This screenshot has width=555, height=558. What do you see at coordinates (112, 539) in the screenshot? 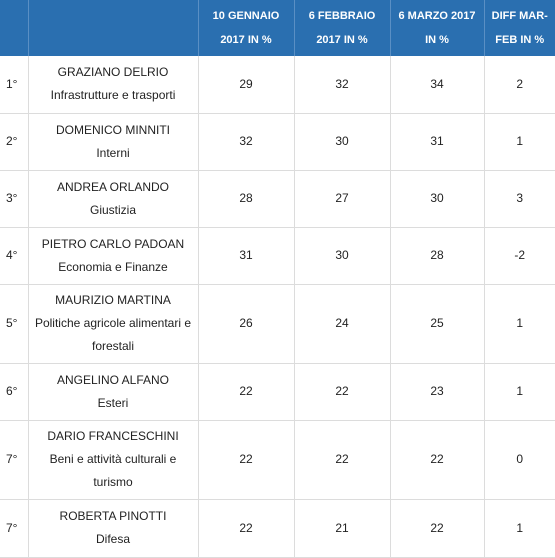
I see `ministry-name: Difesa` at bounding box center [112, 539].